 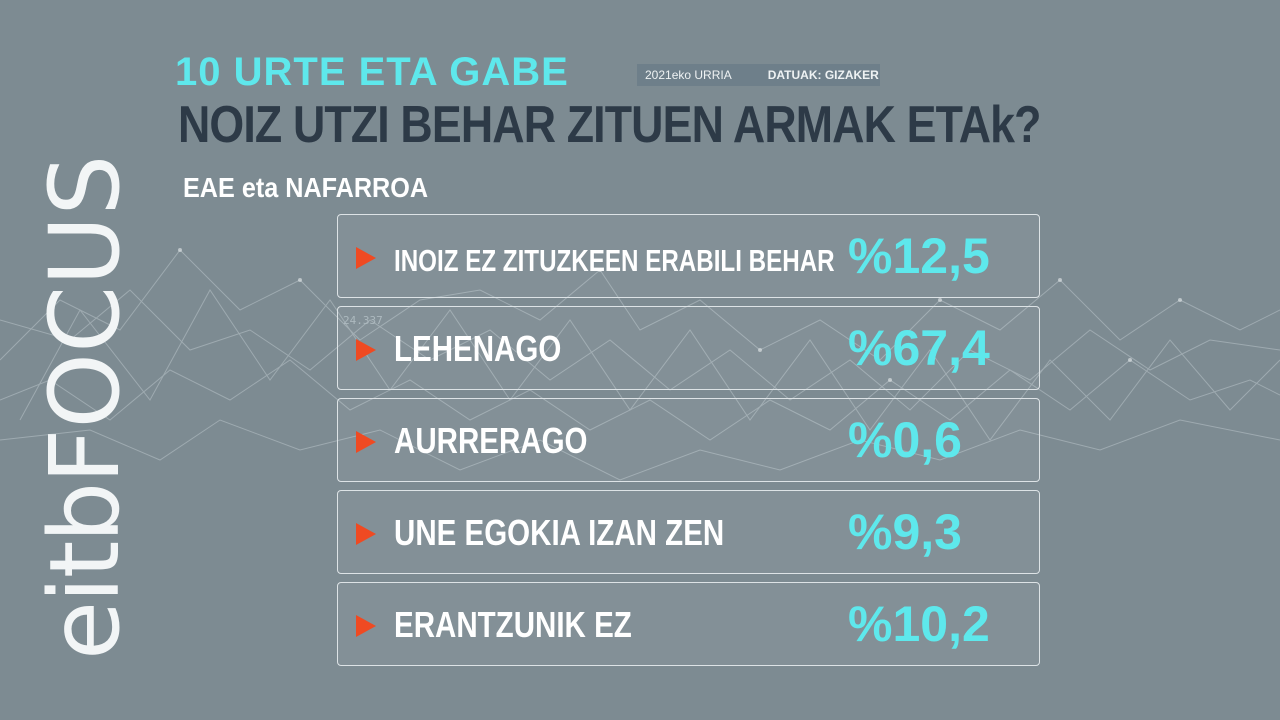 I want to click on result-value: %10,2, so click(x=919, y=624).